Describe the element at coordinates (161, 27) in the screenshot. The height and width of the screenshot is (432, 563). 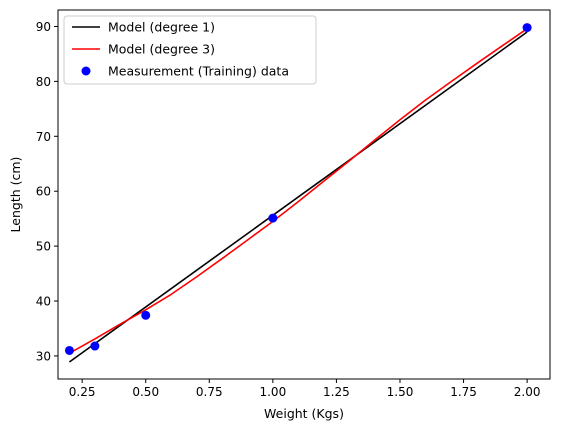
I see `legend-label-1: Model (degree 1)` at that location.